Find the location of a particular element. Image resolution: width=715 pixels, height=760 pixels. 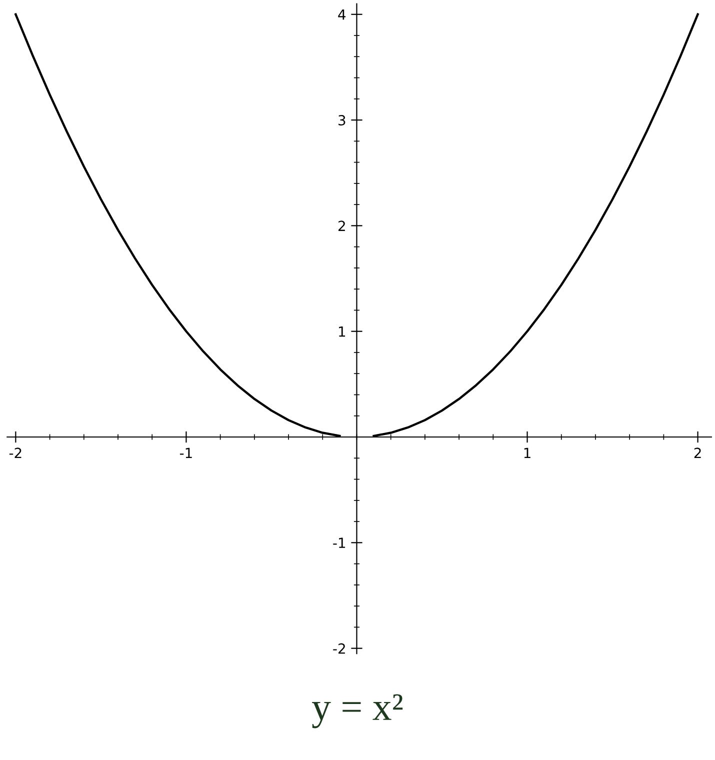

text: y = x² is located at coordinates (357, 711).